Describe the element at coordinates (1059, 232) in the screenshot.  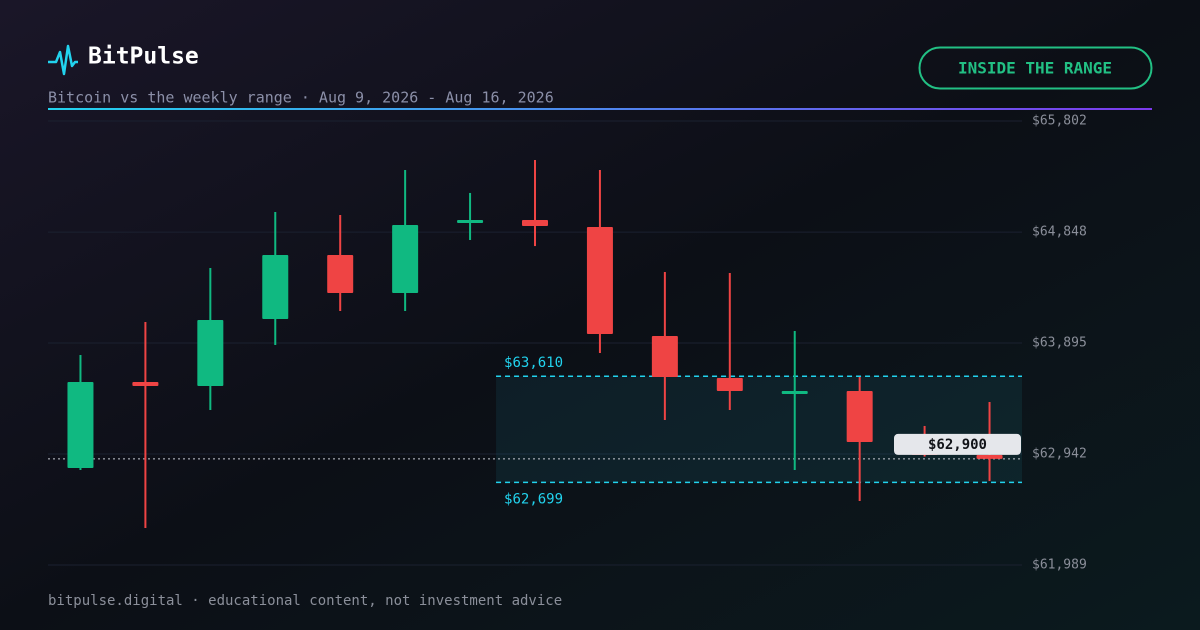
I see `y-tick-label: $64,848` at that location.